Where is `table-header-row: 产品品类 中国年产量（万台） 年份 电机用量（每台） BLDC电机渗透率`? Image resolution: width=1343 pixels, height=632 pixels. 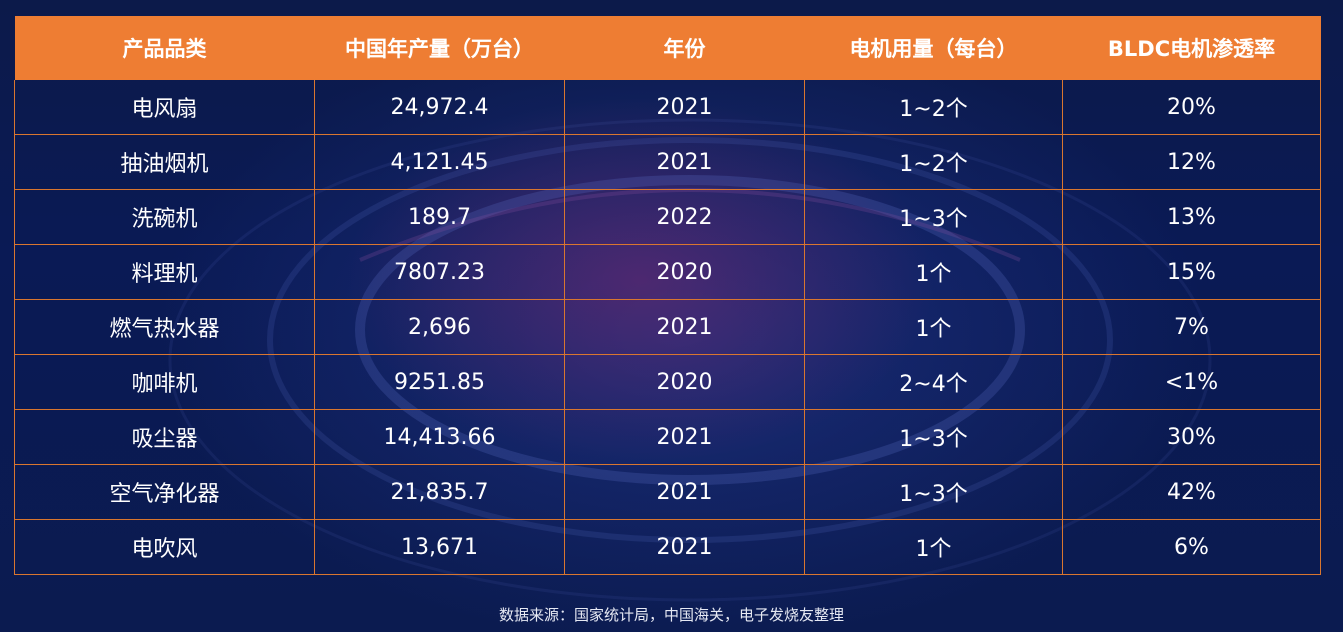
table-header-row: 产品品类 中国年产量（万台） 年份 电机用量（每台） BLDC电机渗透率 is located at coordinates (667, 48).